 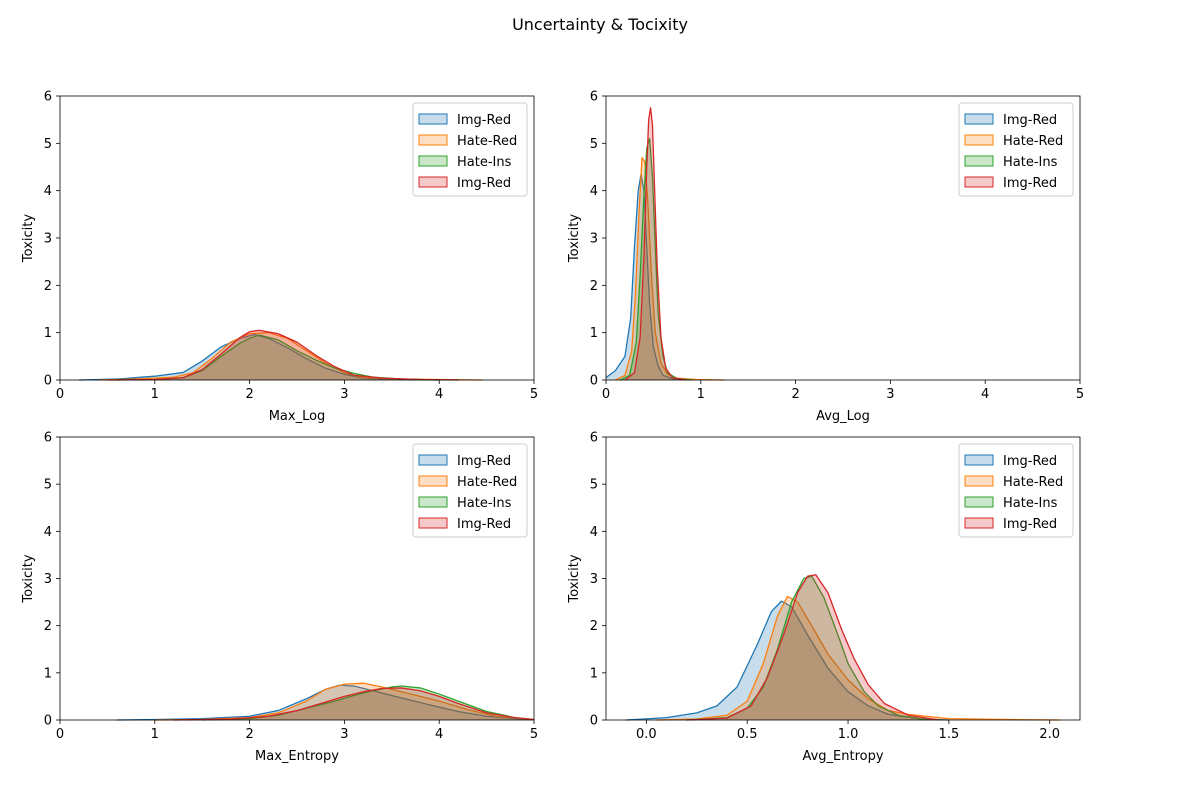 I want to click on x-axis-label: Avg_Log, so click(x=843, y=416).